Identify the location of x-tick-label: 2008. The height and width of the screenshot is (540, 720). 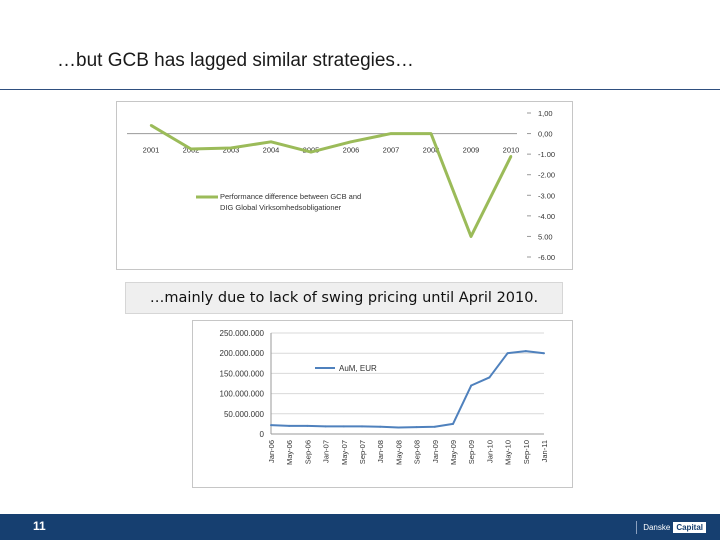
(431, 150).